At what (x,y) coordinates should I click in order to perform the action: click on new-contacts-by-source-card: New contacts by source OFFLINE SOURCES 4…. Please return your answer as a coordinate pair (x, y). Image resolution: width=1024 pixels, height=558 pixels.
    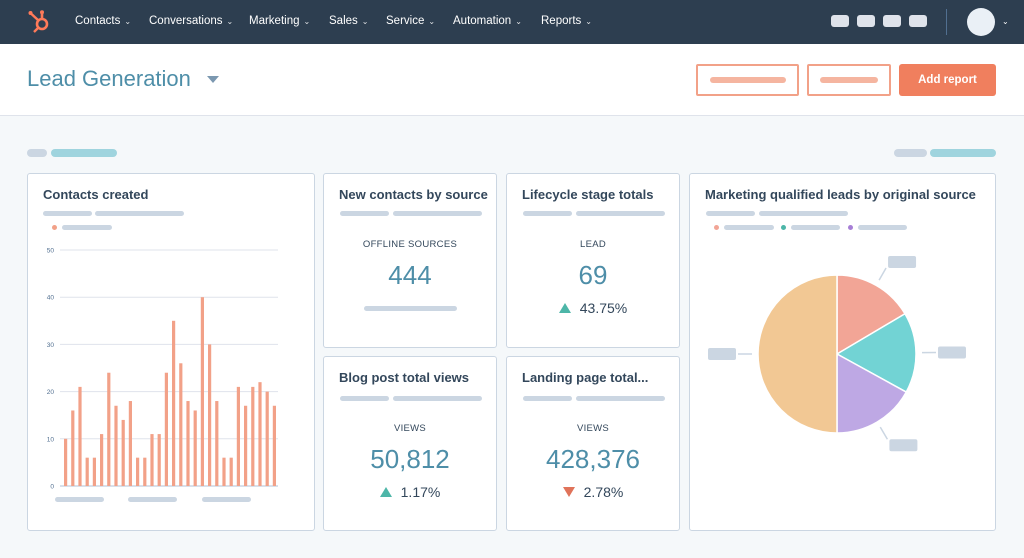
    Looking at the image, I should click on (410, 260).